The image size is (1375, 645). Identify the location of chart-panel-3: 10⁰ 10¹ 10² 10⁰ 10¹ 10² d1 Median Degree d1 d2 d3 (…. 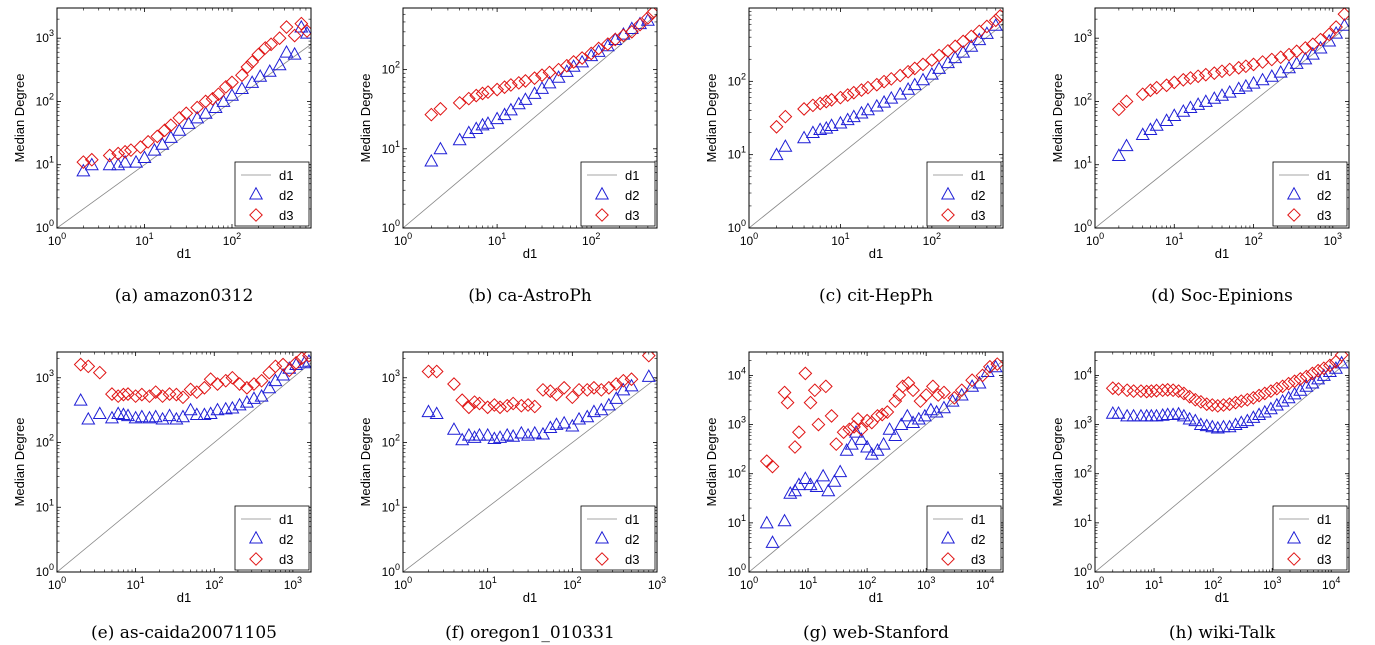
(854, 156).